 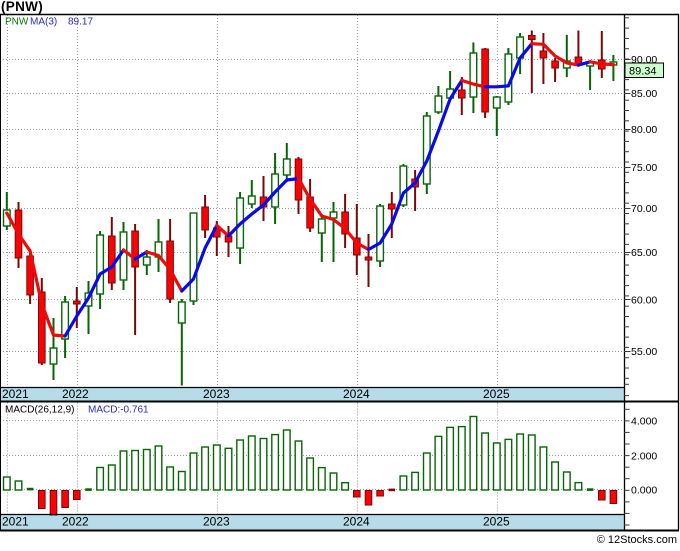 I want to click on svg-text: 65.00, so click(x=644, y=253).